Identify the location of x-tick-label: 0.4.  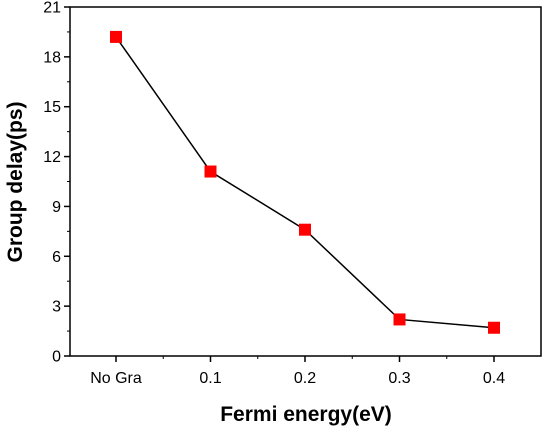
(494, 378).